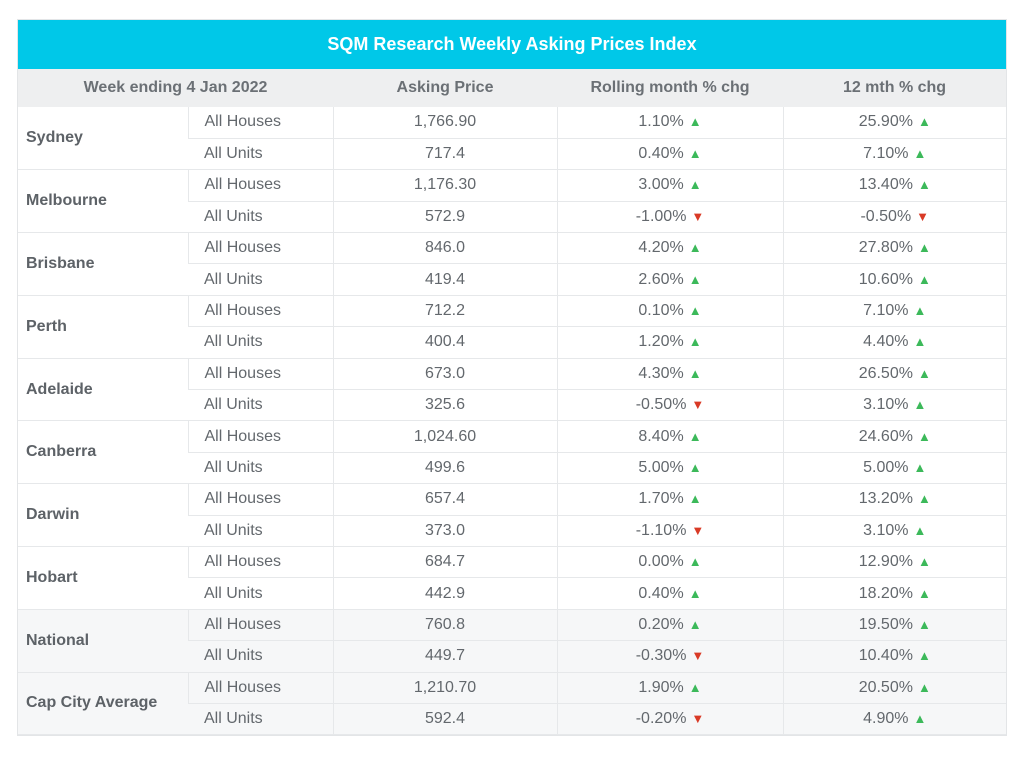 Image resolution: width=1024 pixels, height=768 pixels. What do you see at coordinates (661, 405) in the screenshot?
I see `rolling-month-change-value: -0.50%` at bounding box center [661, 405].